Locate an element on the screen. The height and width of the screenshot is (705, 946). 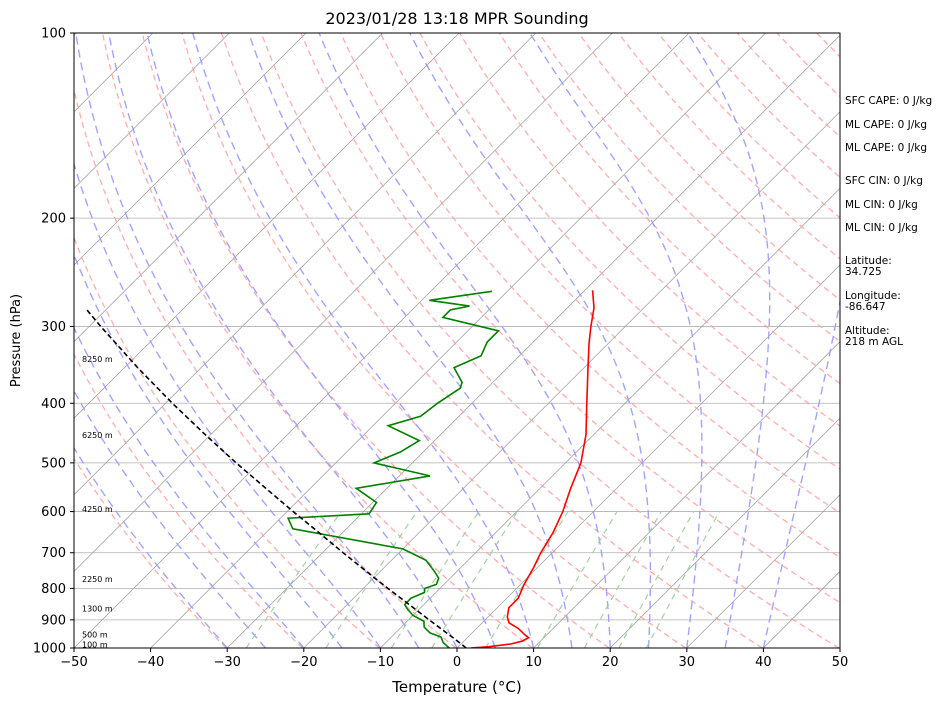
y-tick-label: 100 is located at coordinates (53, 34).